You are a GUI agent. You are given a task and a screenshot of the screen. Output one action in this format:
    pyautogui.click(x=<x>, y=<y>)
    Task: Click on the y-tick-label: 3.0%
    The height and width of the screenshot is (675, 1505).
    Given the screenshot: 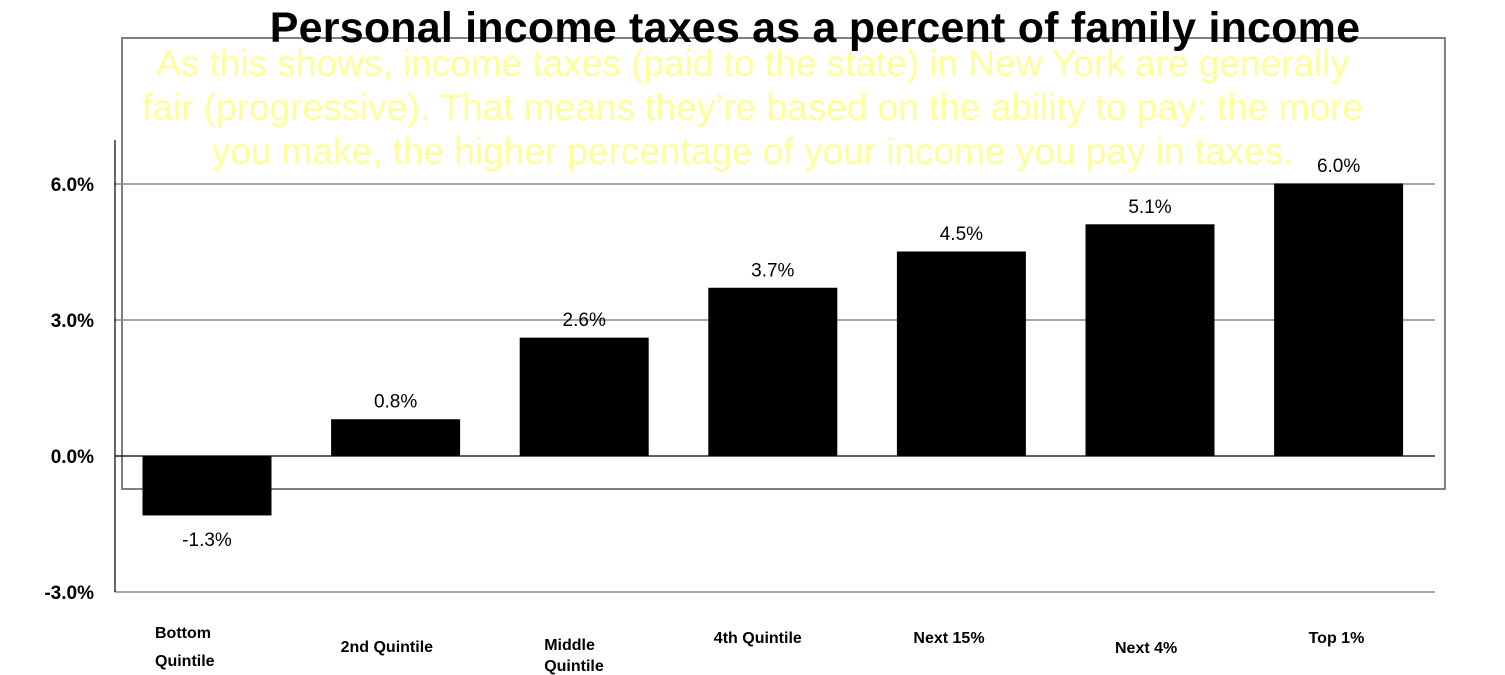 What is the action you would take?
    pyautogui.click(x=72, y=321)
    